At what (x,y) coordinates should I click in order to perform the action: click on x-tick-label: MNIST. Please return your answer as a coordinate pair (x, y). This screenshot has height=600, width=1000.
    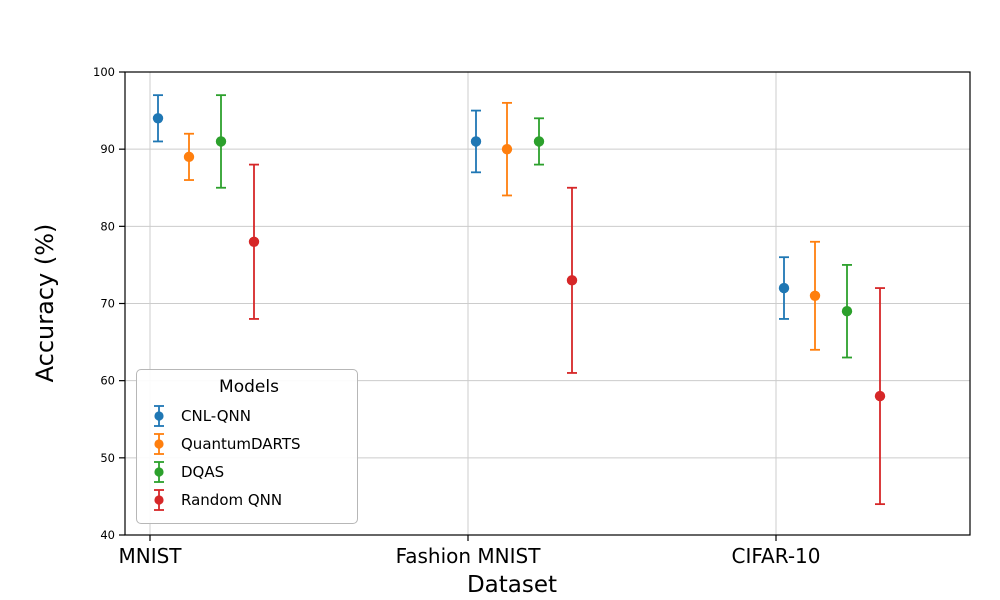
    Looking at the image, I should click on (150, 556).